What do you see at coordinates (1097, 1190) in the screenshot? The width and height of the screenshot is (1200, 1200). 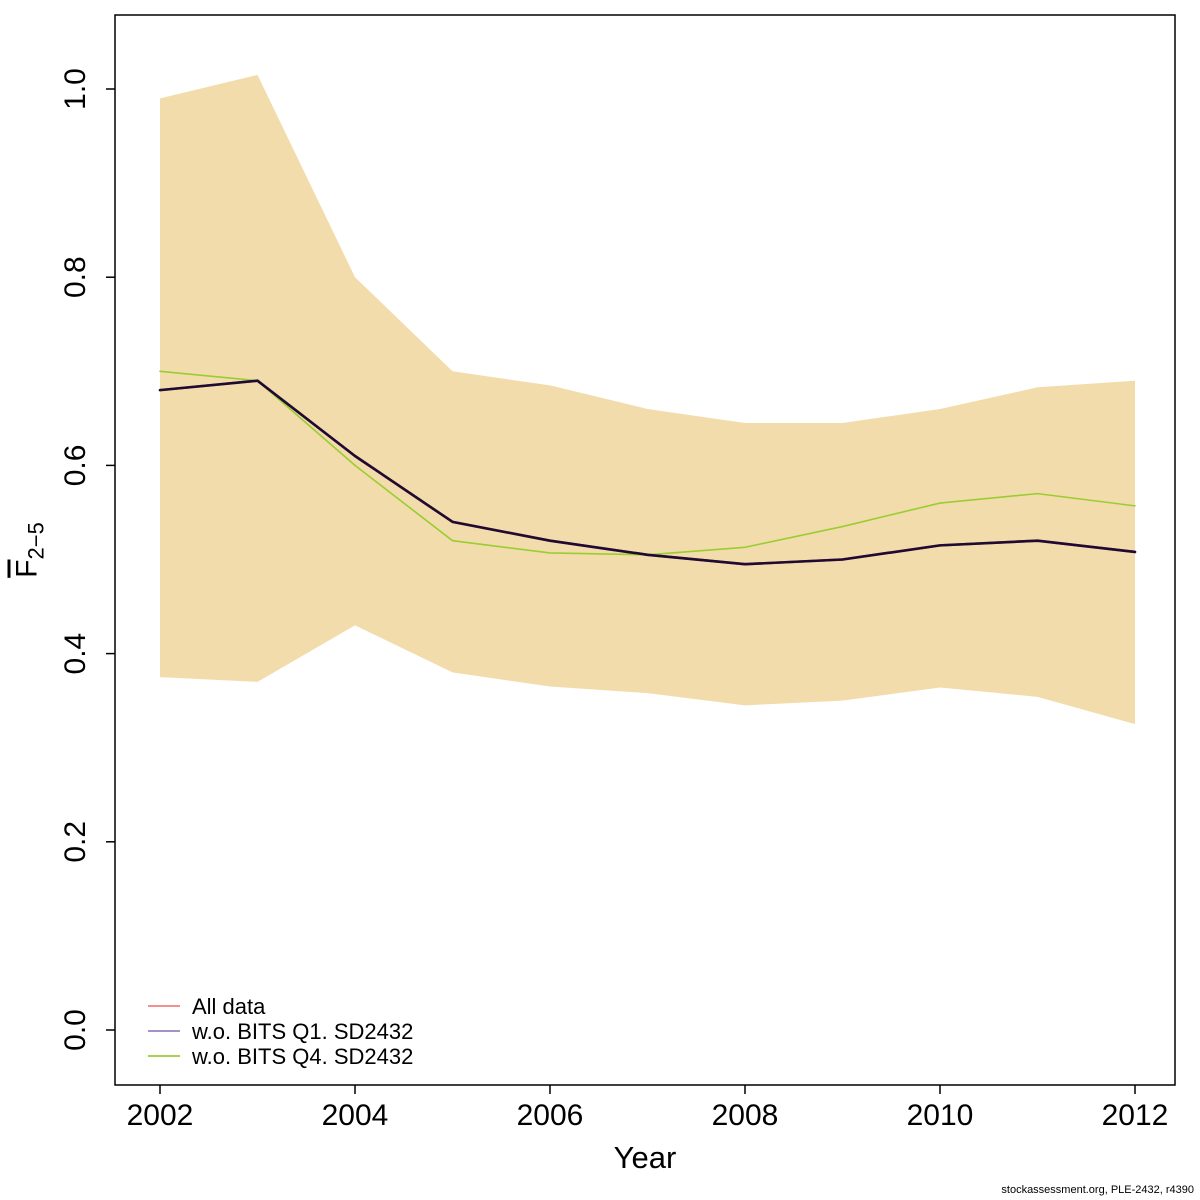 I see `source-attribution: stockassessment.org, PLE-2432, r4390` at bounding box center [1097, 1190].